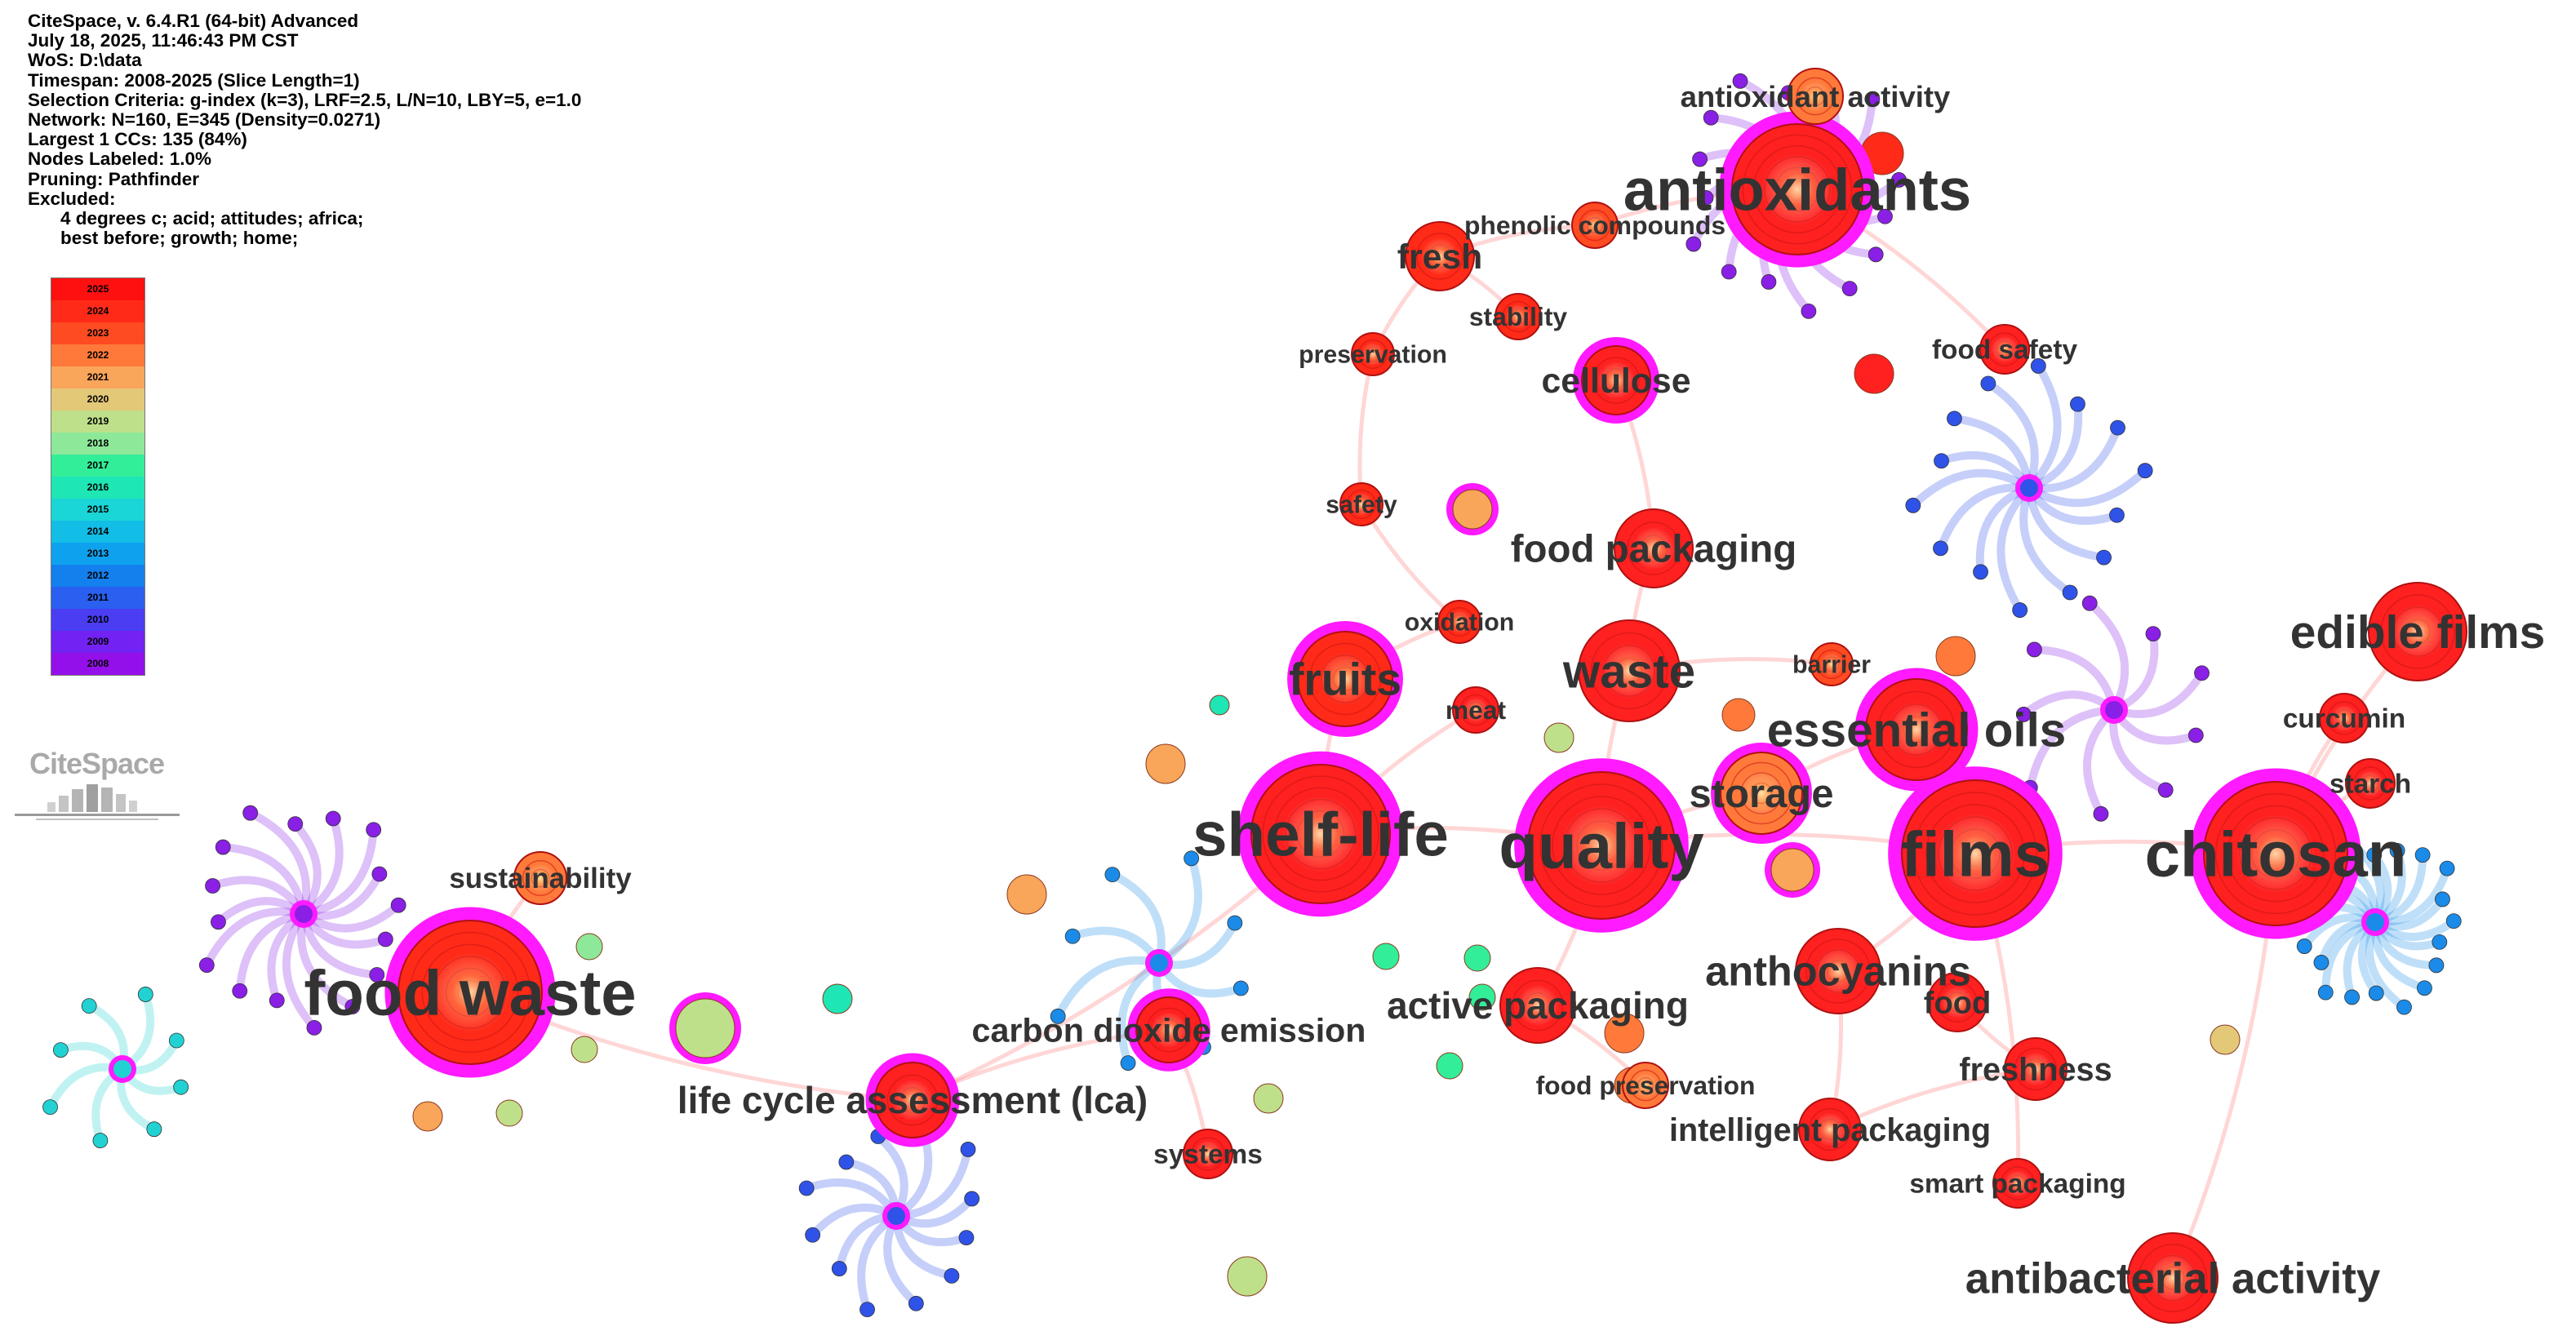  Describe the element at coordinates (1595, 225) in the screenshot. I see `node-phenolic-compounds` at that location.